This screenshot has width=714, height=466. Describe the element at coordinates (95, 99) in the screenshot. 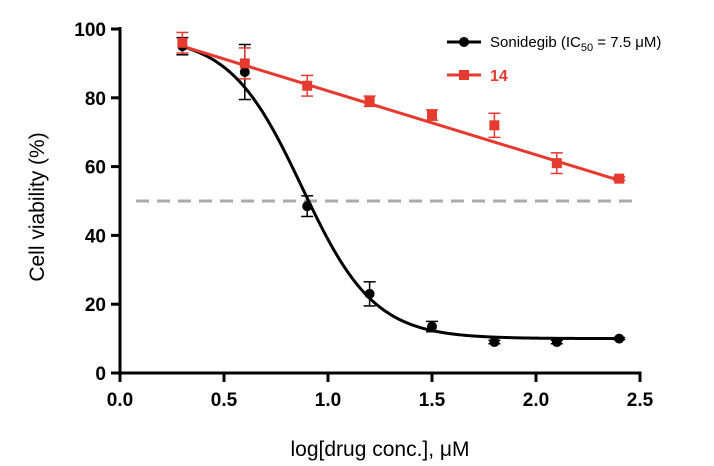

I see `y-tick-label: 80` at that location.